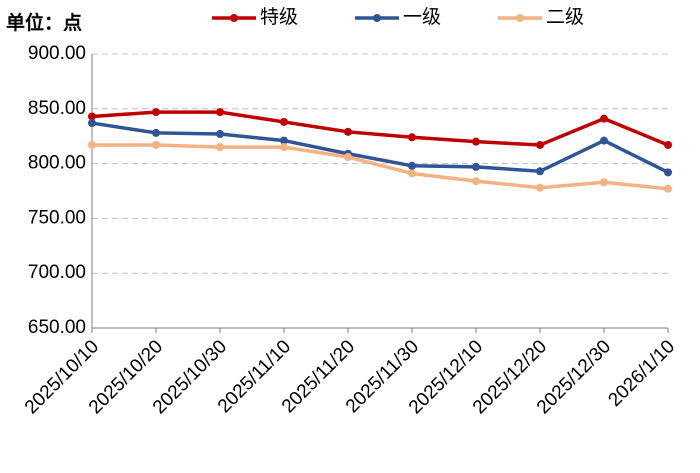 The image size is (700, 473). Describe the element at coordinates (57, 272) in the screenshot. I see `y-tick-label: 700.00` at that location.